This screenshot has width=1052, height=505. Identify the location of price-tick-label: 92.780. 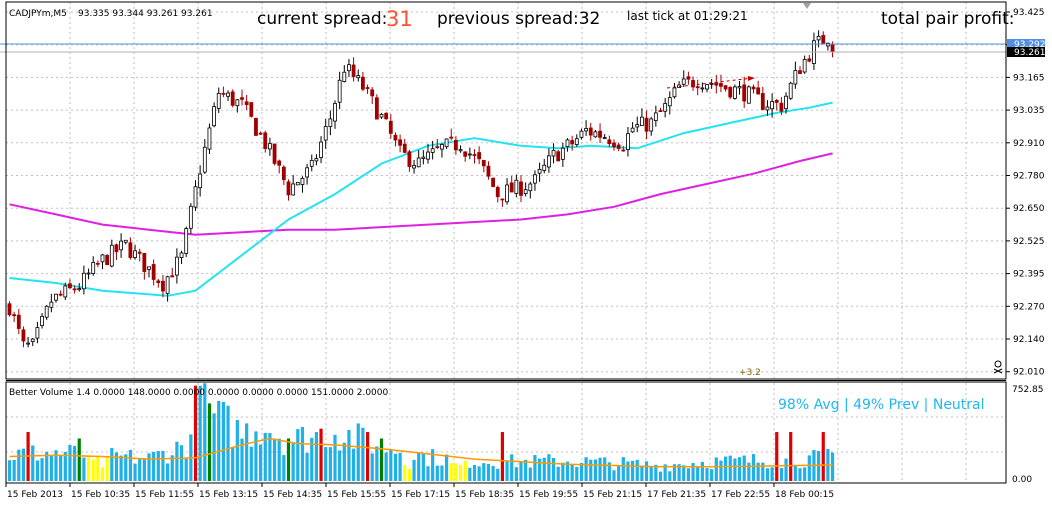
(1029, 177).